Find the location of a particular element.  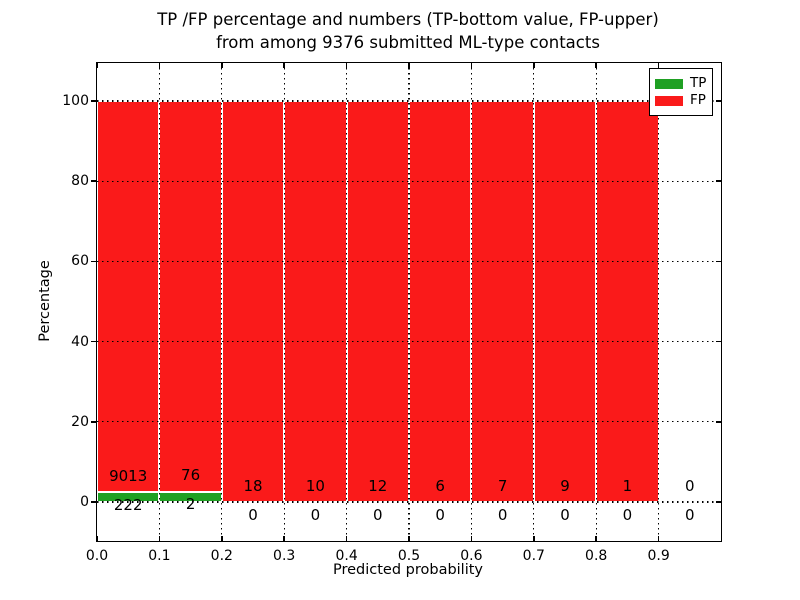

x-tick-label: 0.9 is located at coordinates (658, 556).